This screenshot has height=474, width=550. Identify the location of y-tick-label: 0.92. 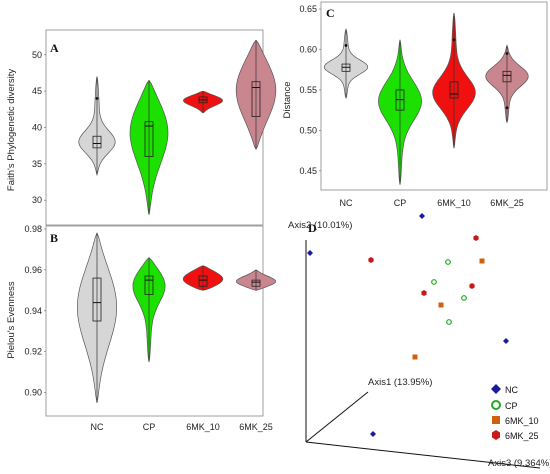
(33, 352).